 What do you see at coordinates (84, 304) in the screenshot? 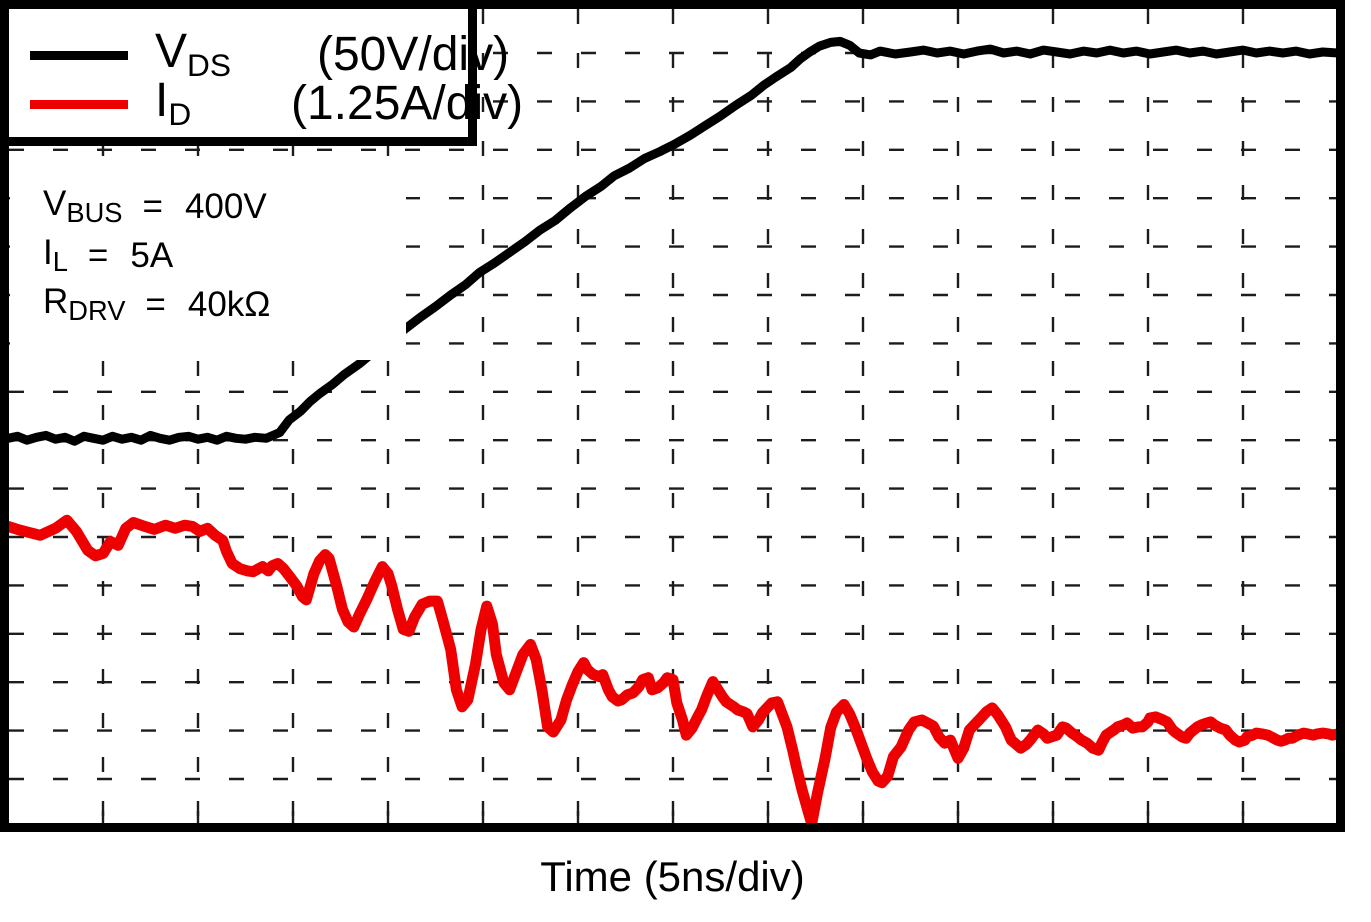
I see `rdrv-symbol: RDRV` at bounding box center [84, 304].